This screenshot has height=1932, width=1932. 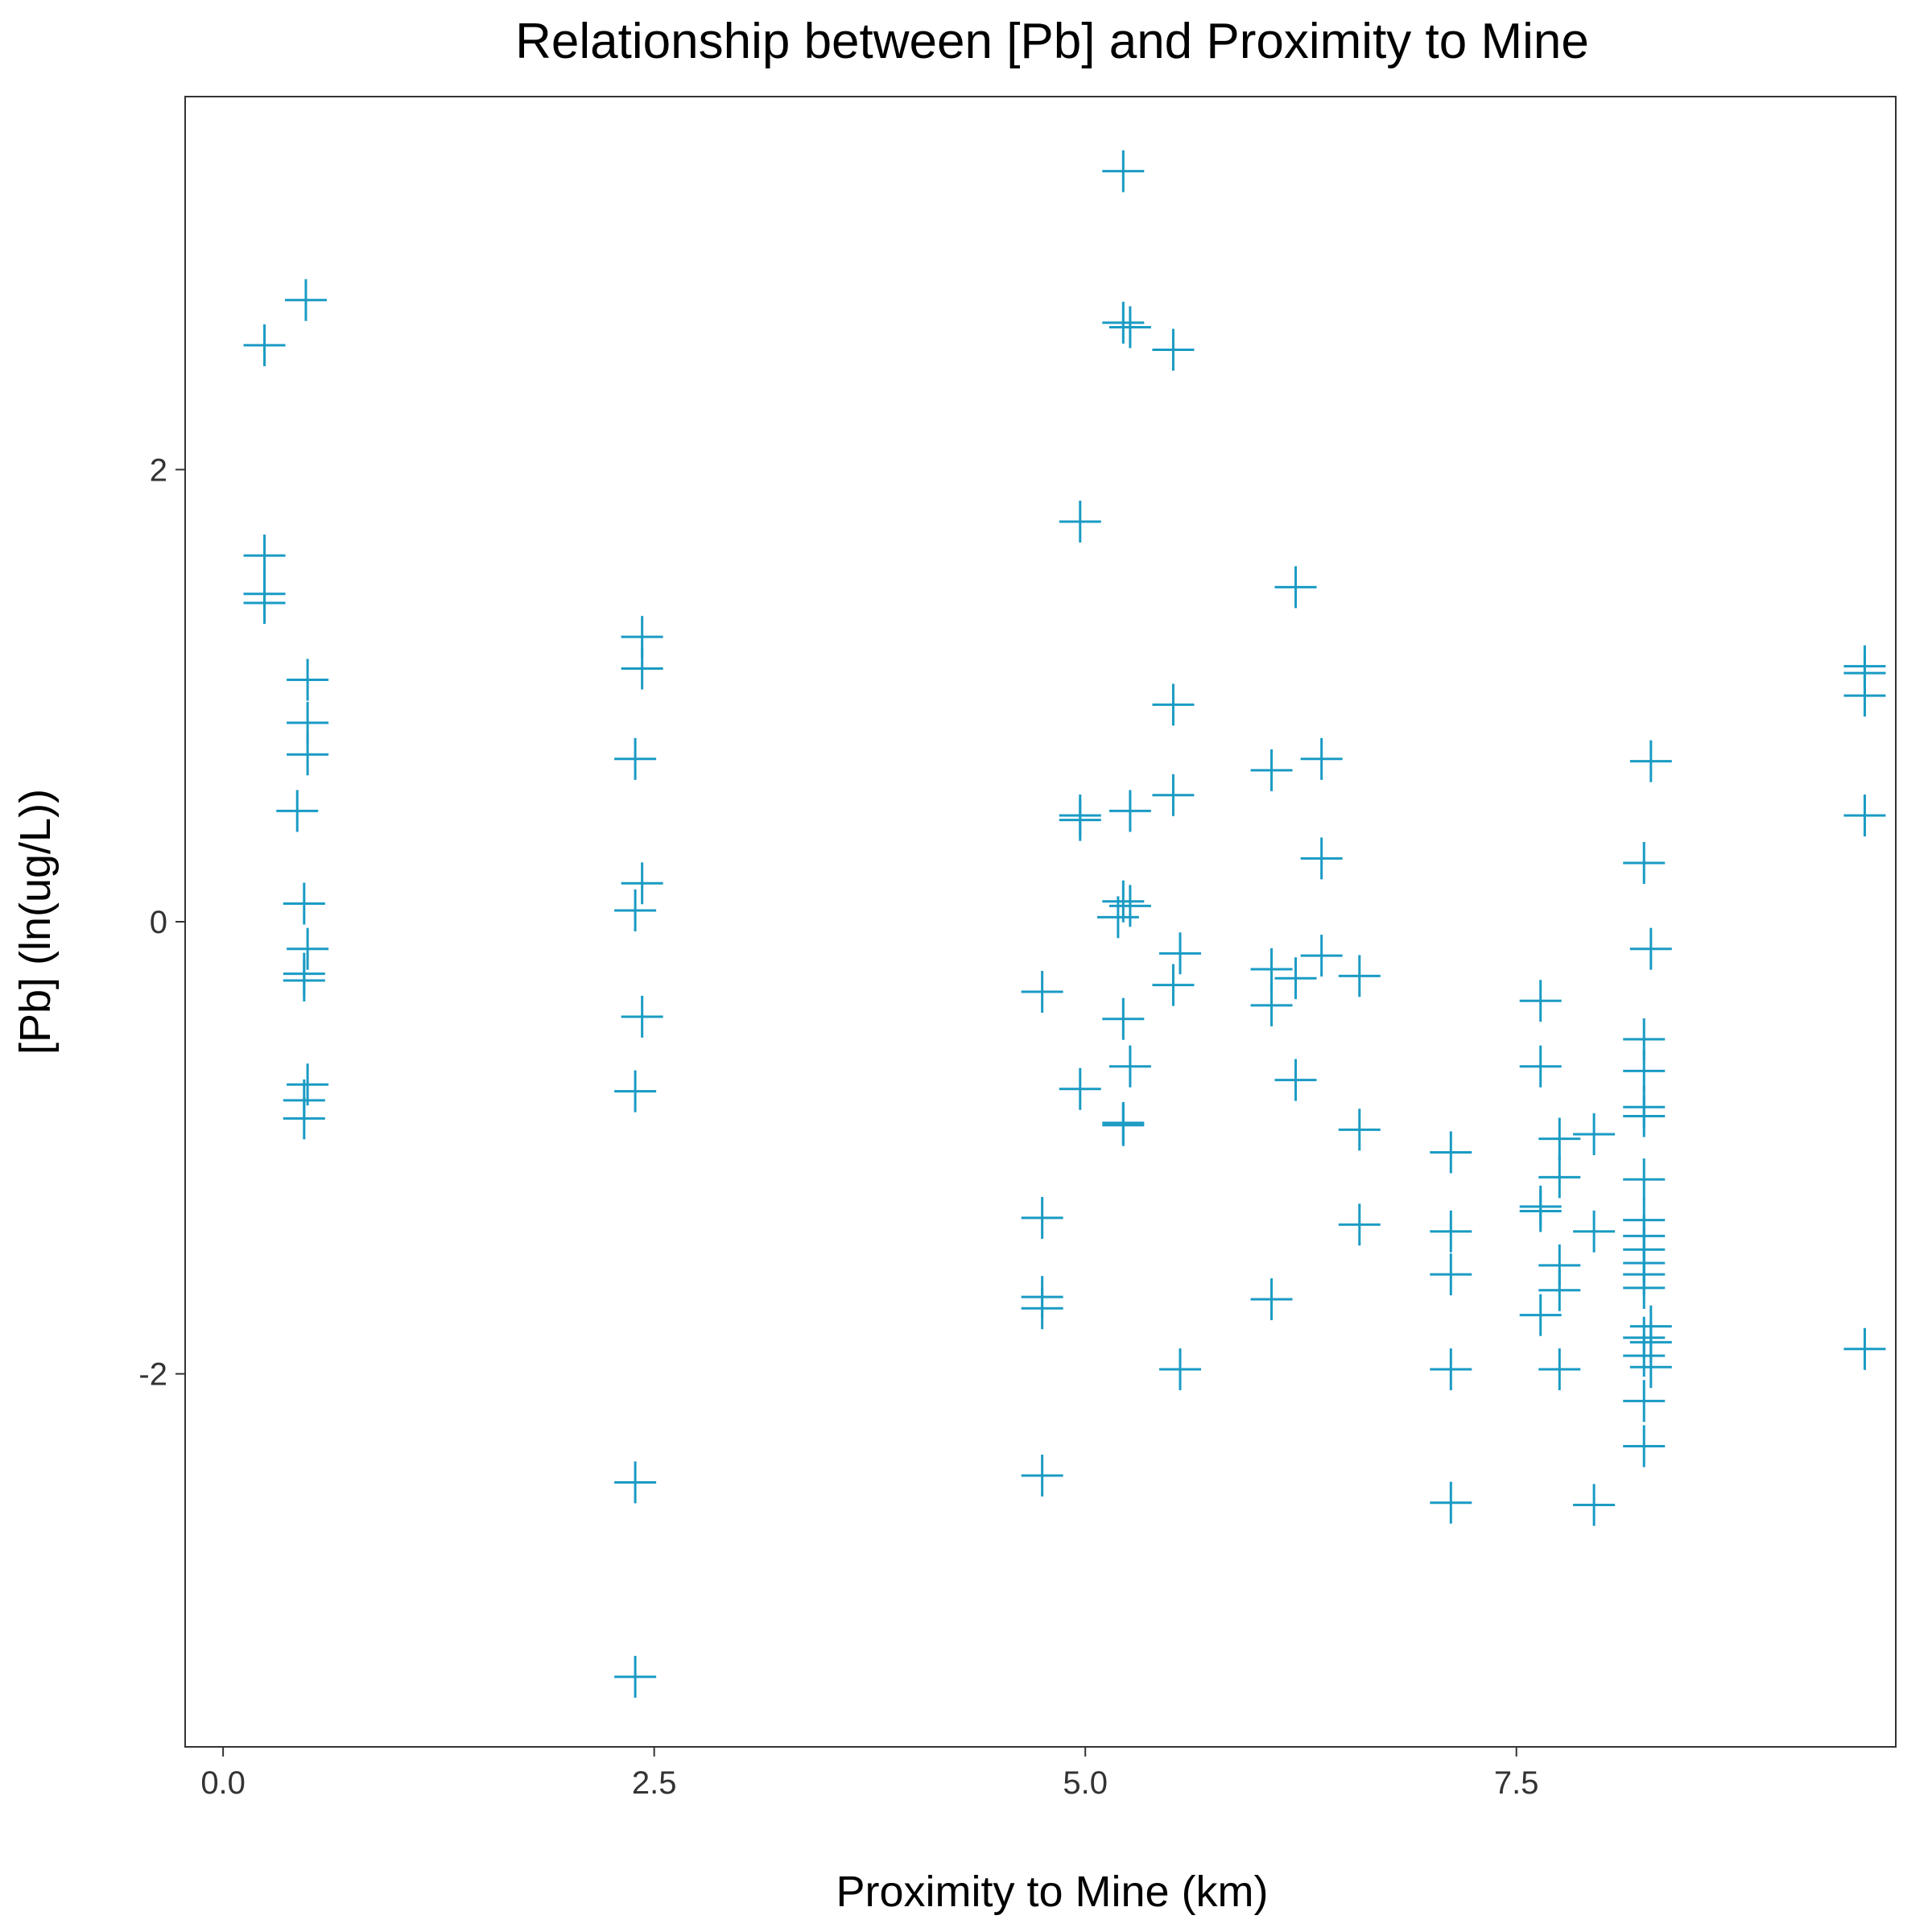 What do you see at coordinates (35, 922) in the screenshot?
I see `y-axis-title: [Pb] (ln(ug/L))` at bounding box center [35, 922].